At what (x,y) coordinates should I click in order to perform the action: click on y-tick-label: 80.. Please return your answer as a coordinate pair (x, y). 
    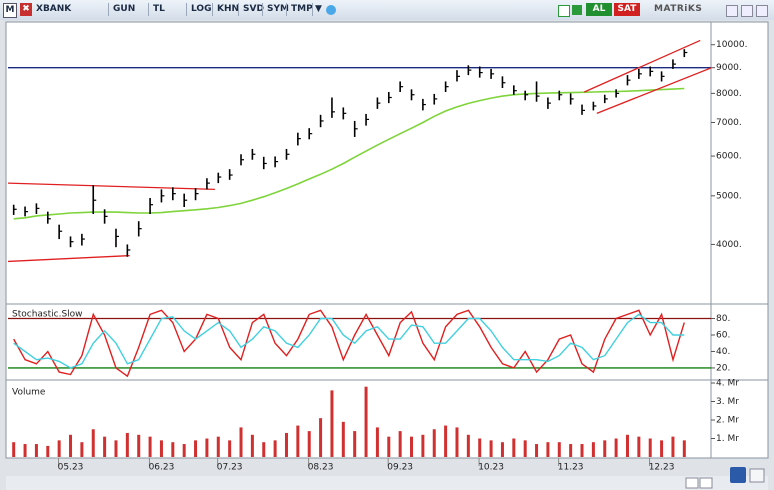
    Looking at the image, I should click on (723, 319).